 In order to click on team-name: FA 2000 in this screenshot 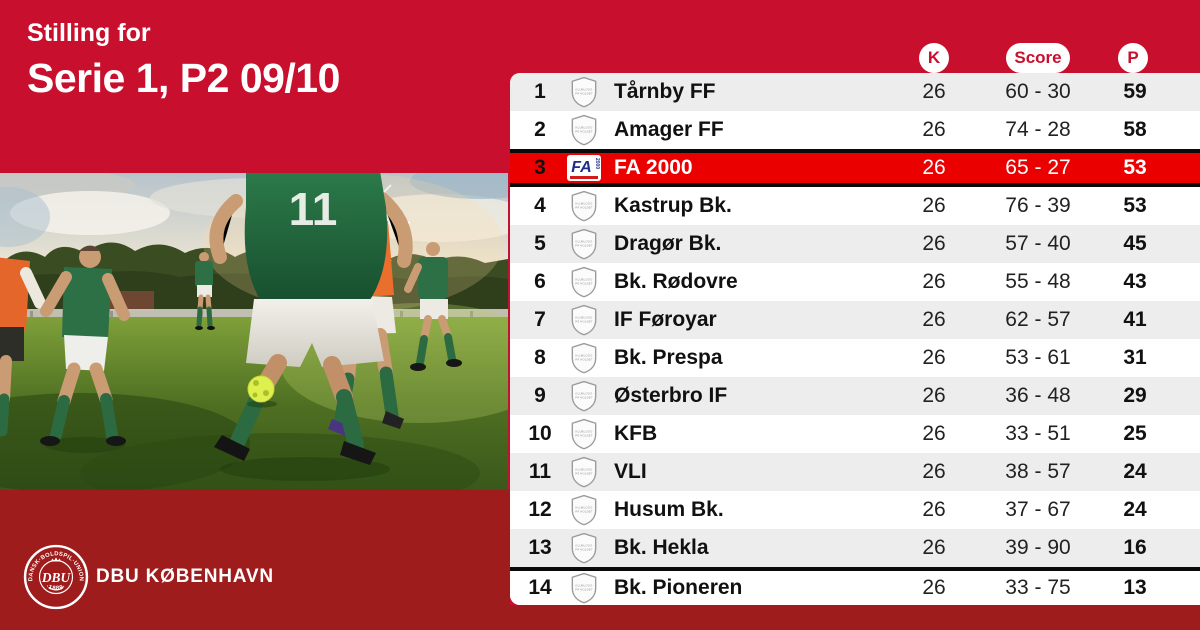, I will do `click(653, 167)`.